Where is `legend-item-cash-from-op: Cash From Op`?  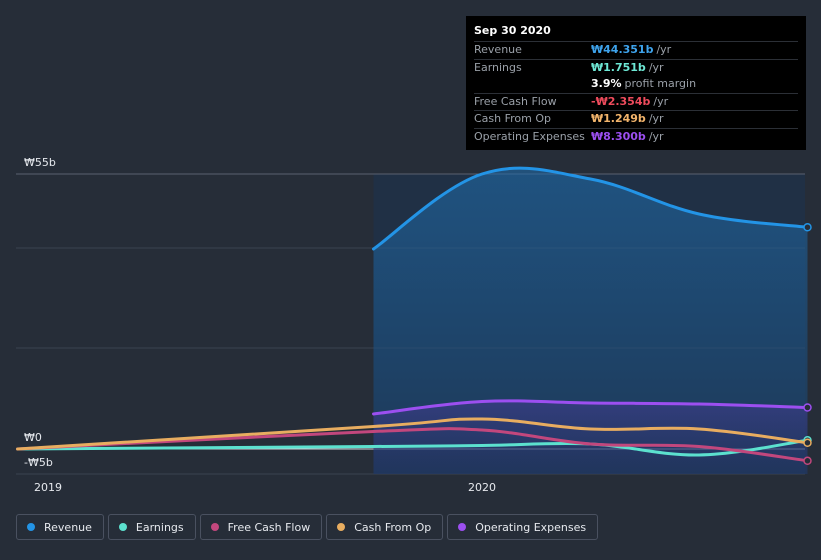 legend-item-cash-from-op: Cash From Op is located at coordinates (385, 527).